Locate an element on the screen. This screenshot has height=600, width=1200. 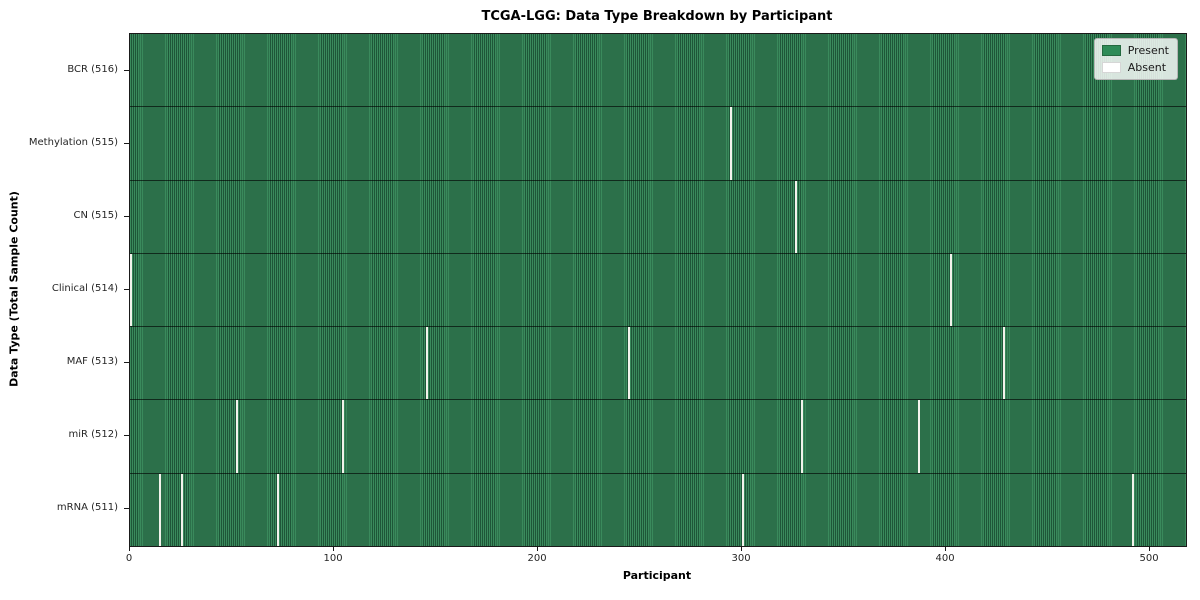
x-axis-label: Participant is located at coordinates (657, 575).